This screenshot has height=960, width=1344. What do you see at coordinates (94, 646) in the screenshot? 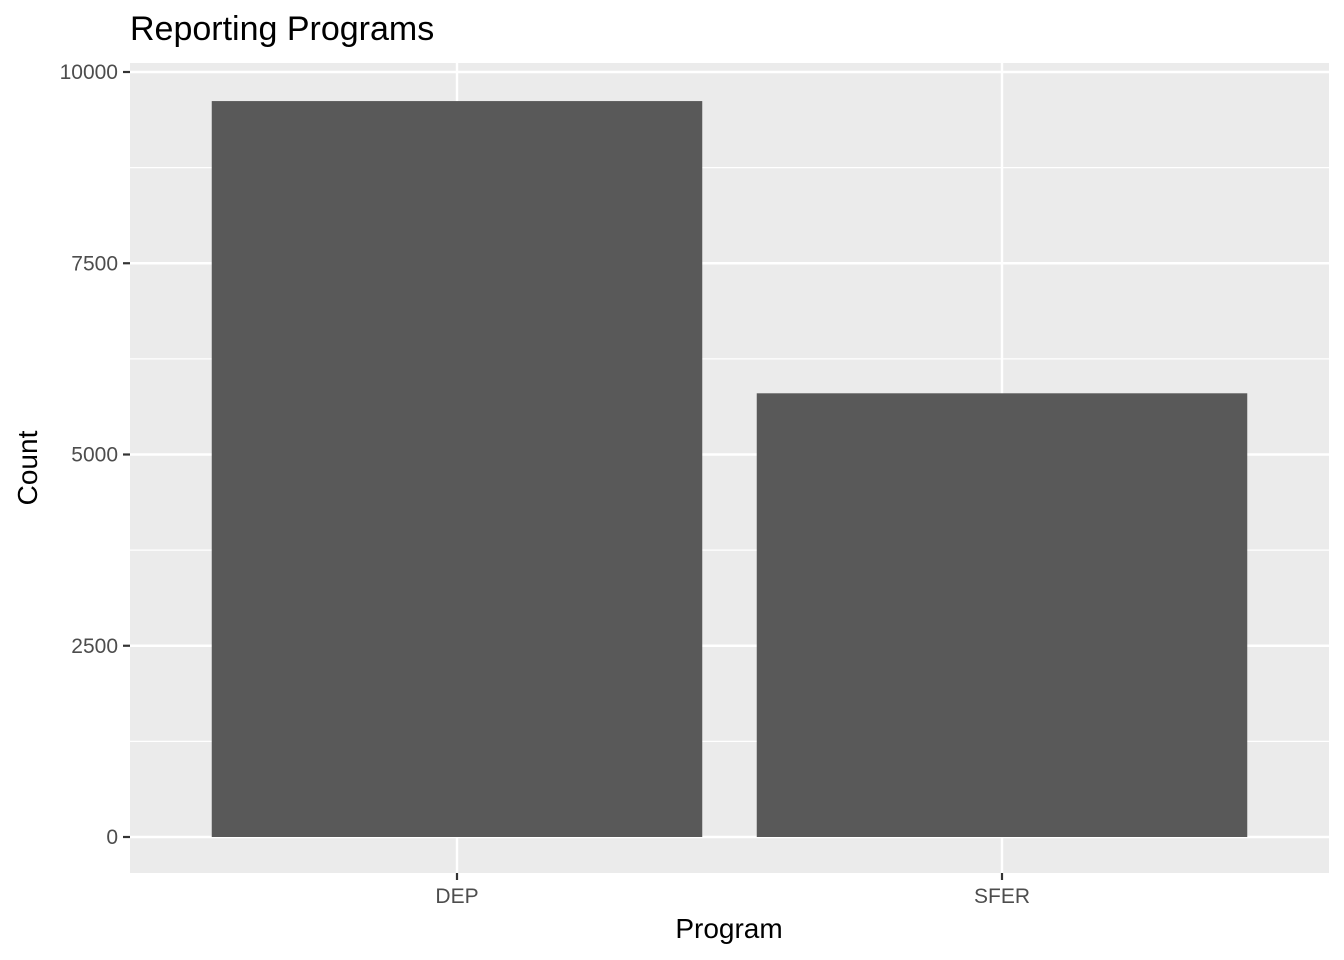
I see `y-tick-label: 2500` at bounding box center [94, 646].